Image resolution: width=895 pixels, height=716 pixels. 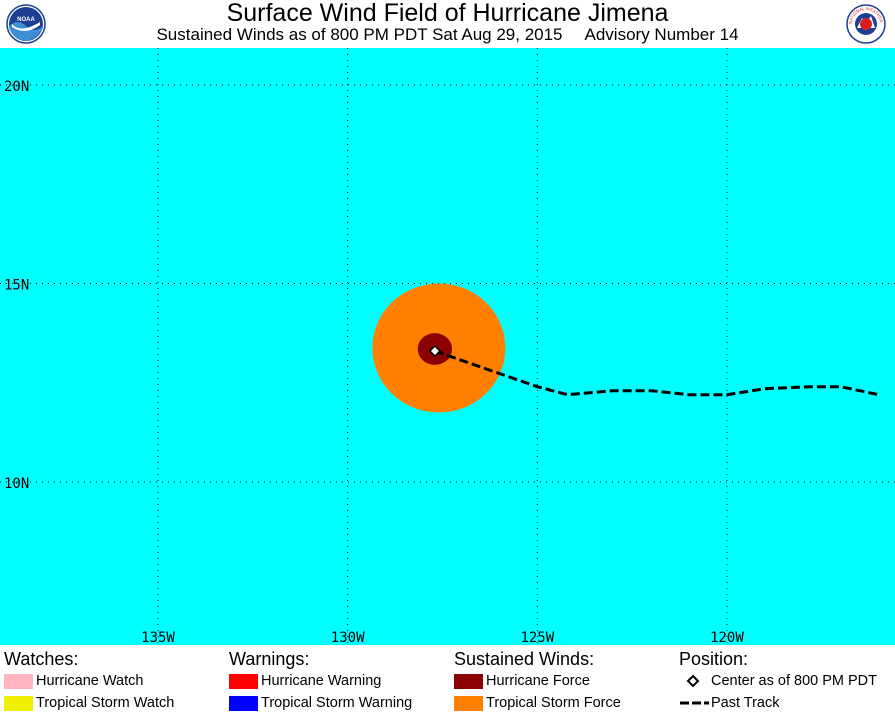 I want to click on hurricane-force-label: Hurricane Force, so click(x=538, y=681).